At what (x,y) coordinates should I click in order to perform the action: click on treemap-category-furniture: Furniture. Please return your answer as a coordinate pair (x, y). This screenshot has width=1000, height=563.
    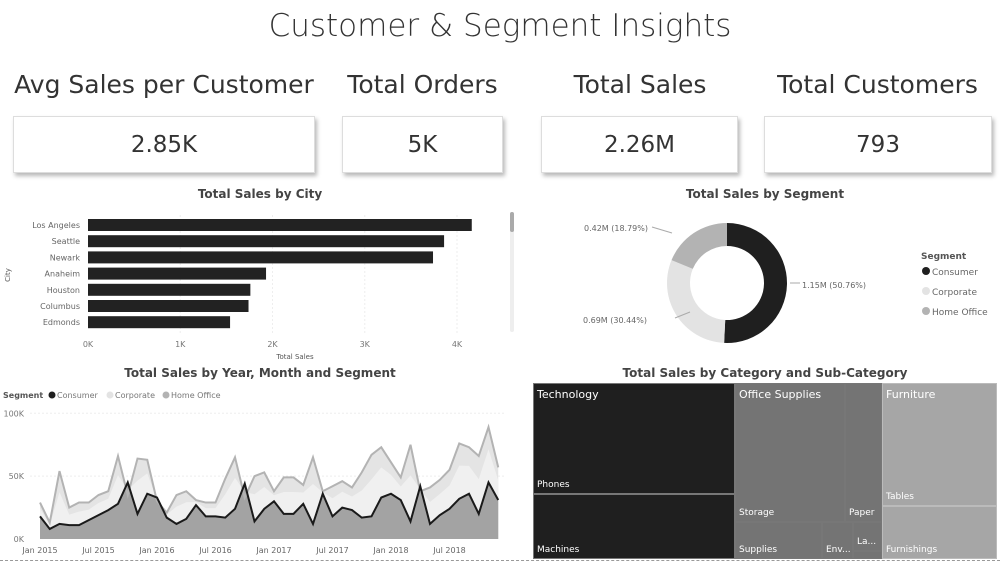
    Looking at the image, I should click on (911, 394).